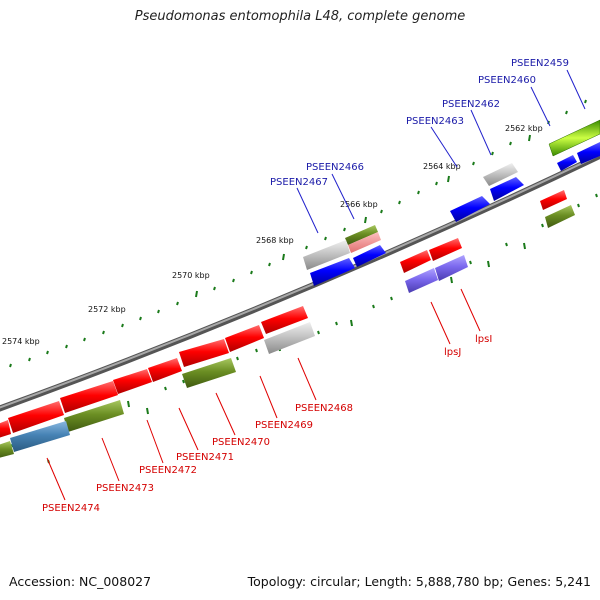  Describe the element at coordinates (165, 370) in the screenshot. I see `gene-block-pseen2471` at that location.